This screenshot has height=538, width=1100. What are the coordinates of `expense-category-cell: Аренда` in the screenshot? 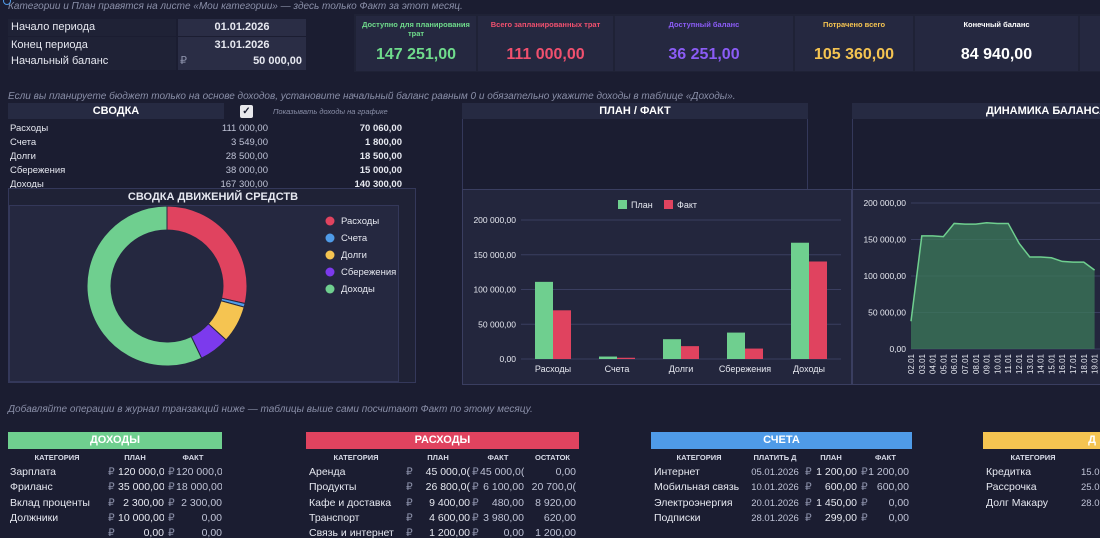 It's located at (327, 472).